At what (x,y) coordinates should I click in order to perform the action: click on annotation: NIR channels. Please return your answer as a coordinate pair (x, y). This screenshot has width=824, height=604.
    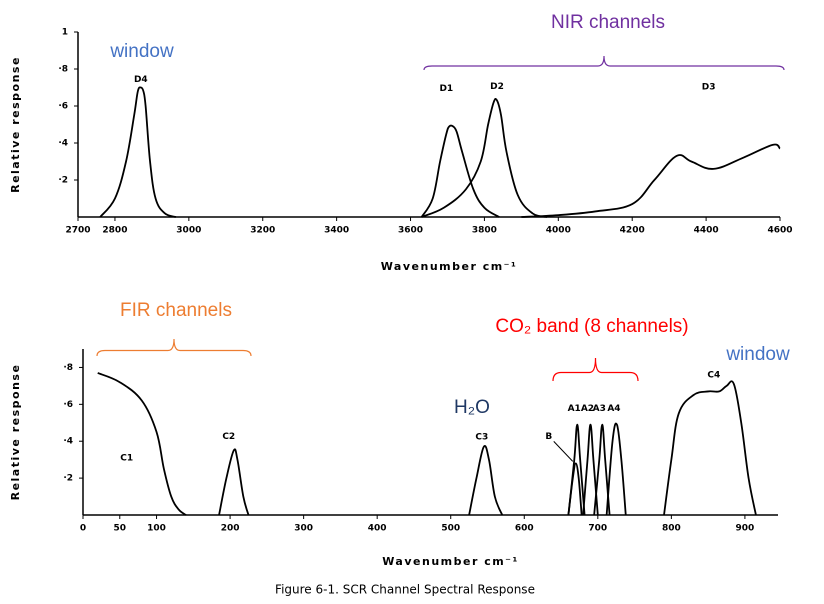
    Looking at the image, I should click on (608, 22).